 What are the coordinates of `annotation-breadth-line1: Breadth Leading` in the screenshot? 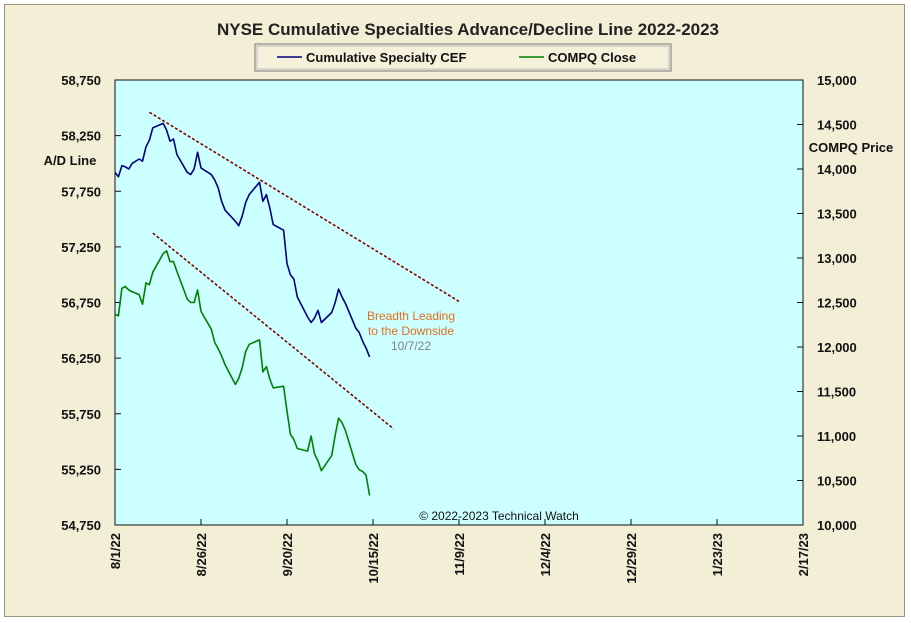 It's located at (411, 316).